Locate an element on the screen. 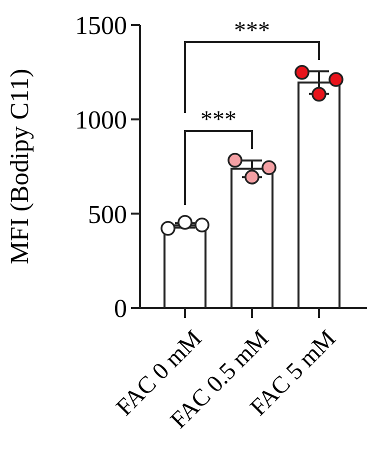  y-tick-label: 1000 is located at coordinates (101, 119).